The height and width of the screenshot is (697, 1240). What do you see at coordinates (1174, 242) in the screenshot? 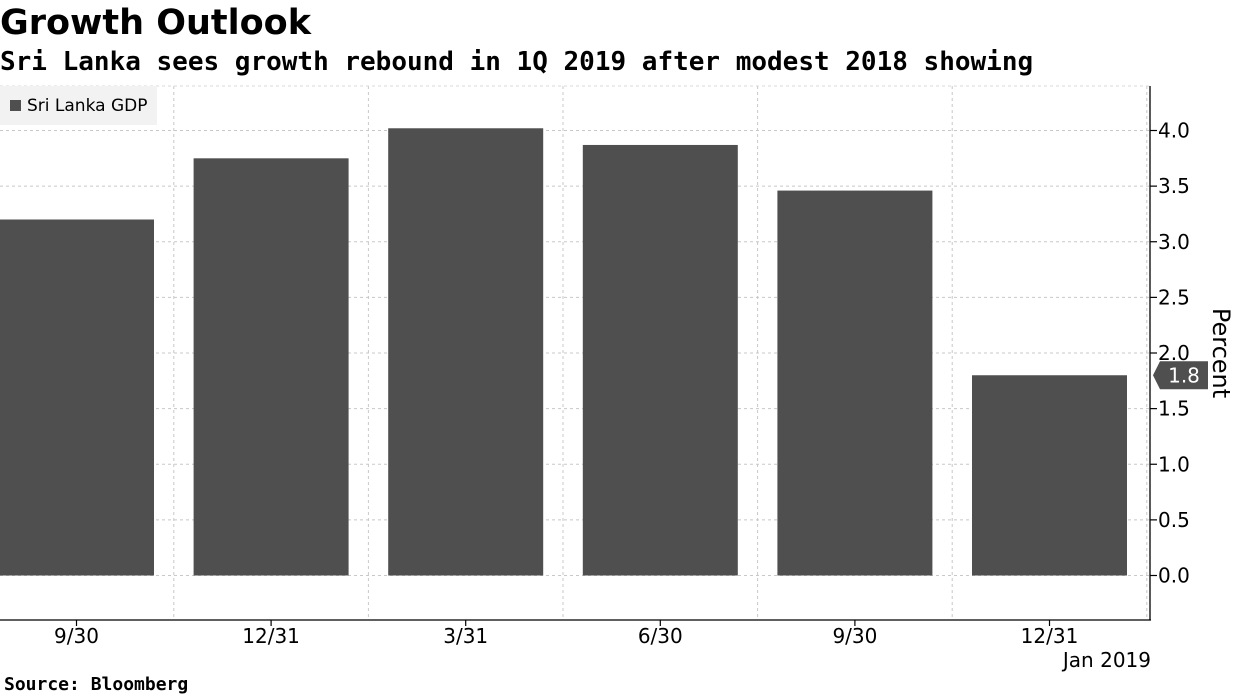
I see `y-tick-label: 3.0` at bounding box center [1174, 242].